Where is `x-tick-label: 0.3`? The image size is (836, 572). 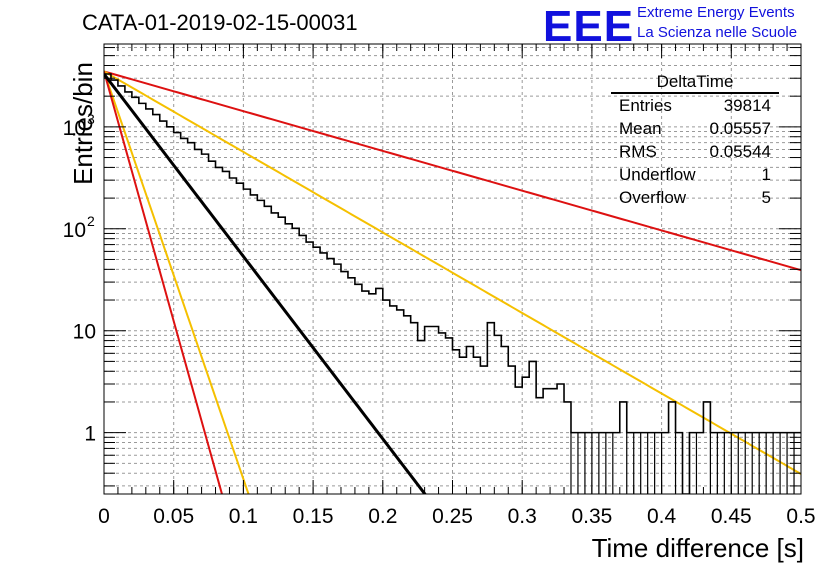
x-tick-label: 0.3 is located at coordinates (522, 516).